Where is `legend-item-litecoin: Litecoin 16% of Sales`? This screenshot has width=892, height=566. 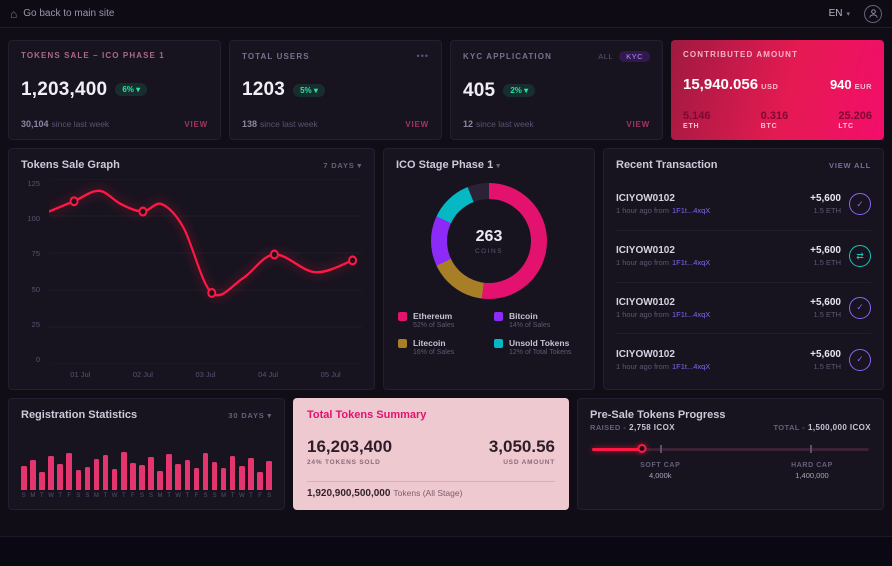
legend-item-litecoin: Litecoin 16% of Sales is located at coordinates (441, 347).